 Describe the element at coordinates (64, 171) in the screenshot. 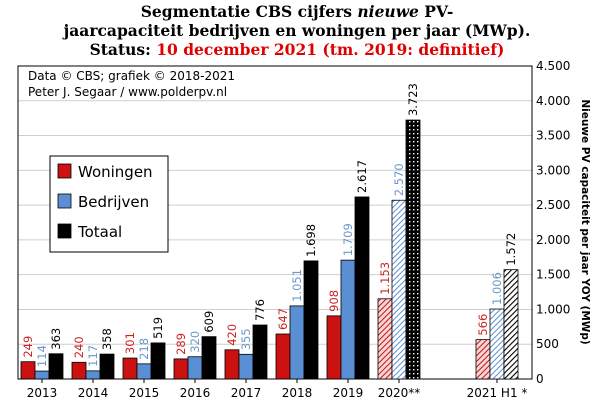

I see `legend-swatch-woningen` at that location.